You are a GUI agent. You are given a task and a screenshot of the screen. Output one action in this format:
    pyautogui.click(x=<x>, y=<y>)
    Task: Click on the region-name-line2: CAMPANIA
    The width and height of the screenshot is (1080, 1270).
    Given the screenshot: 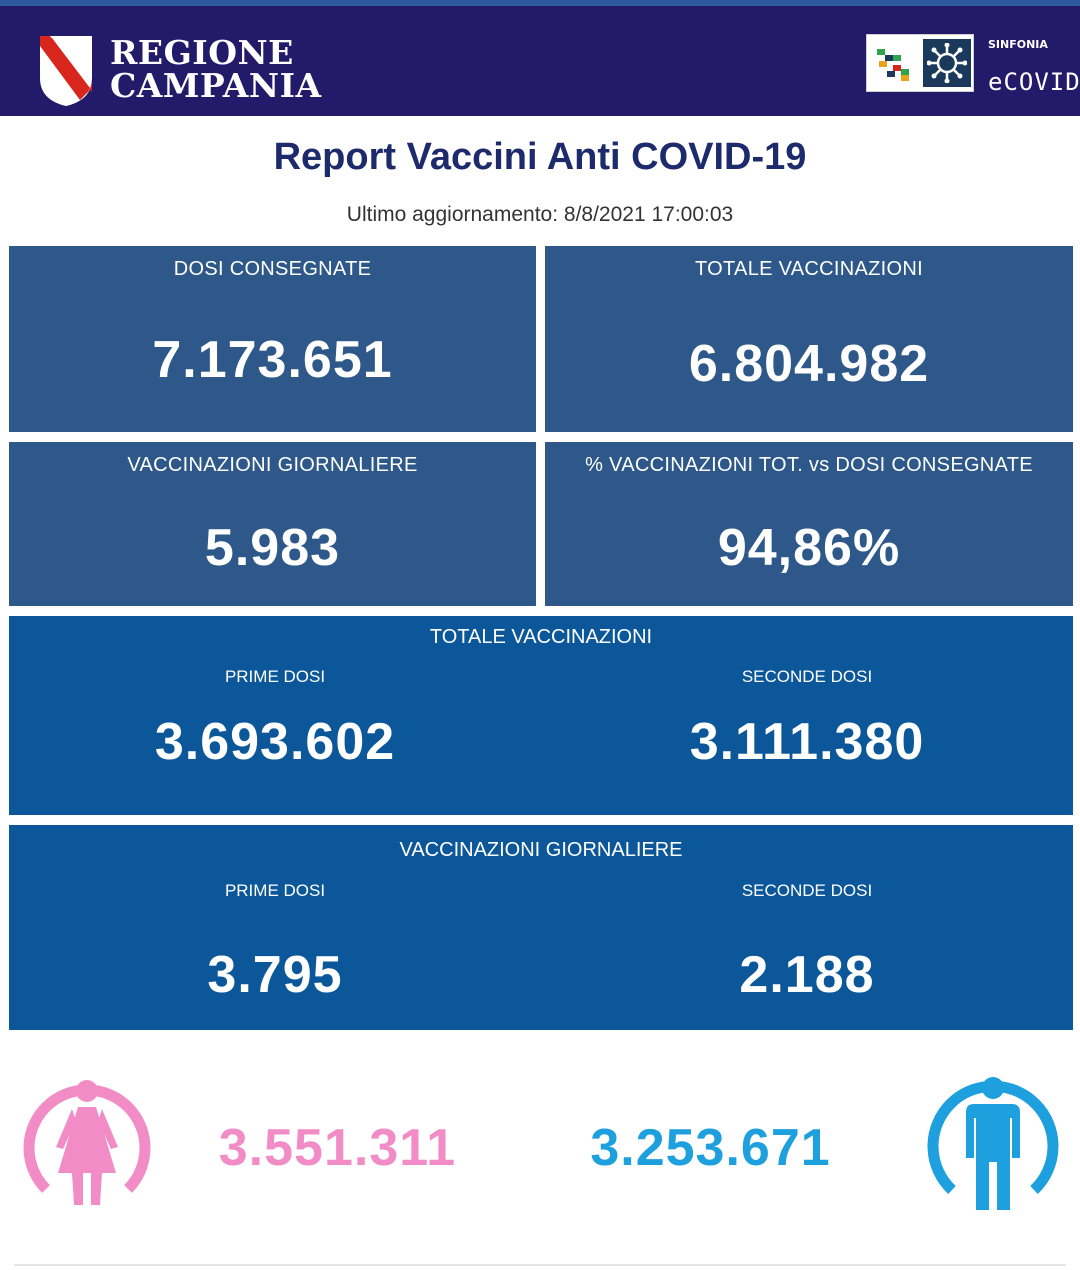 What is the action you would take?
    pyautogui.click(x=216, y=85)
    